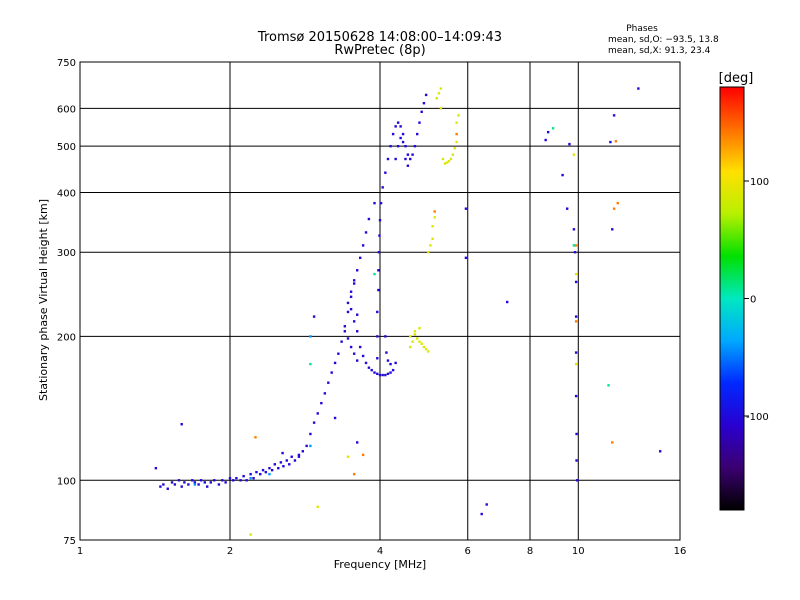 This screenshot has height=600, width=800. I want to click on phases-x-stats: mean, sd,X: 91.3, 23.4, so click(659, 51).